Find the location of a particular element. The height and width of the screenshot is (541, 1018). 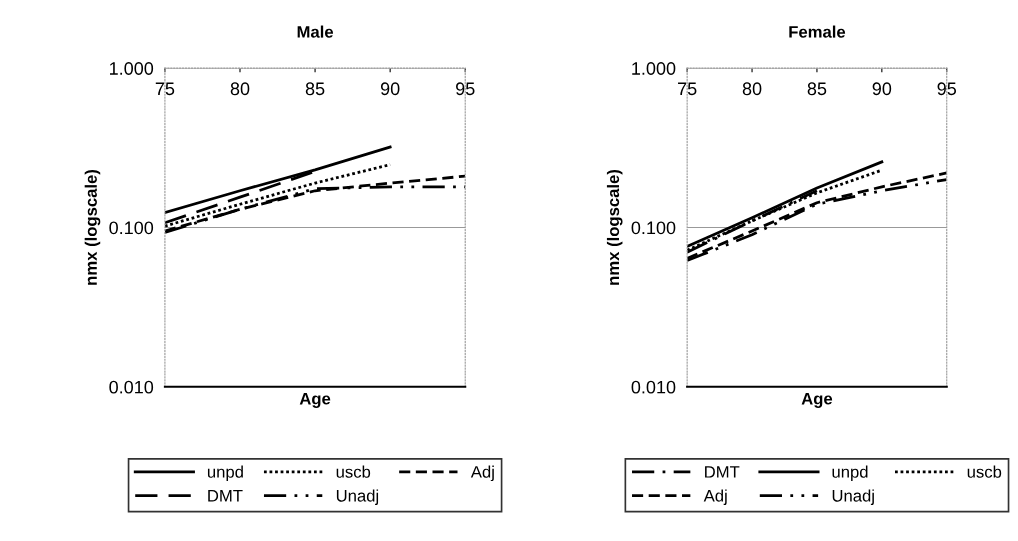

chart-title: Female is located at coordinates (817, 31).